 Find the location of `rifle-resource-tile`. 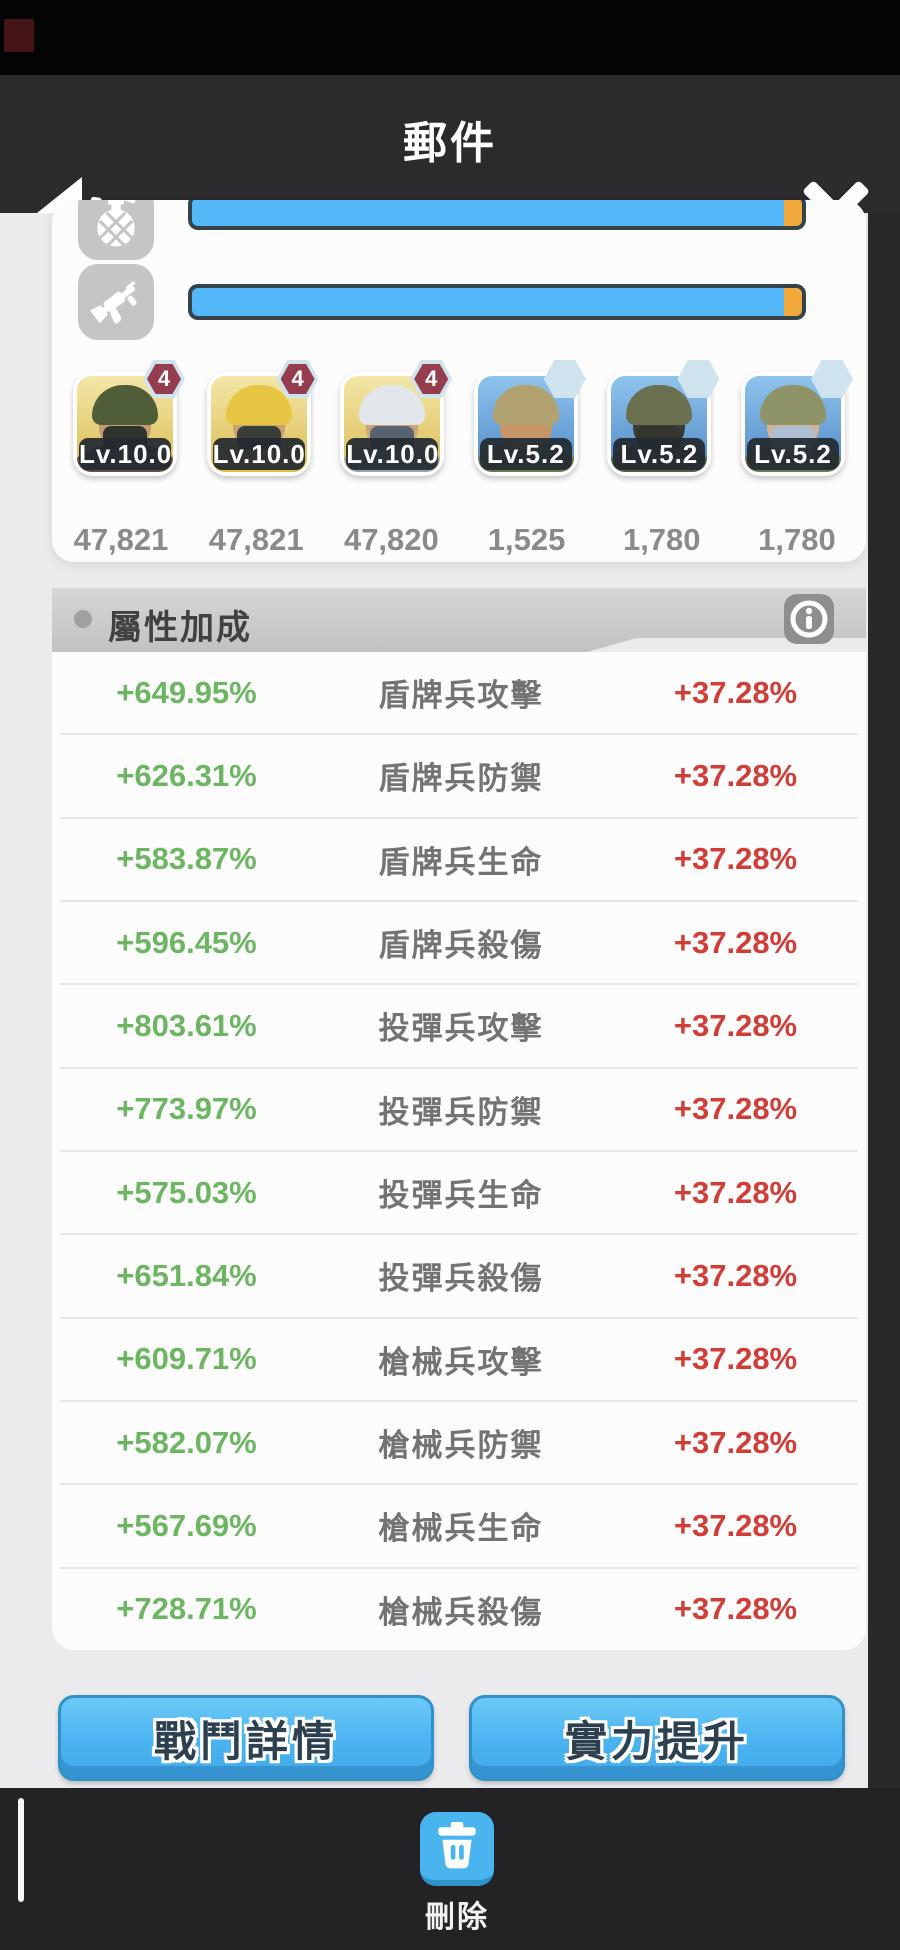

rifle-resource-tile is located at coordinates (116, 302).